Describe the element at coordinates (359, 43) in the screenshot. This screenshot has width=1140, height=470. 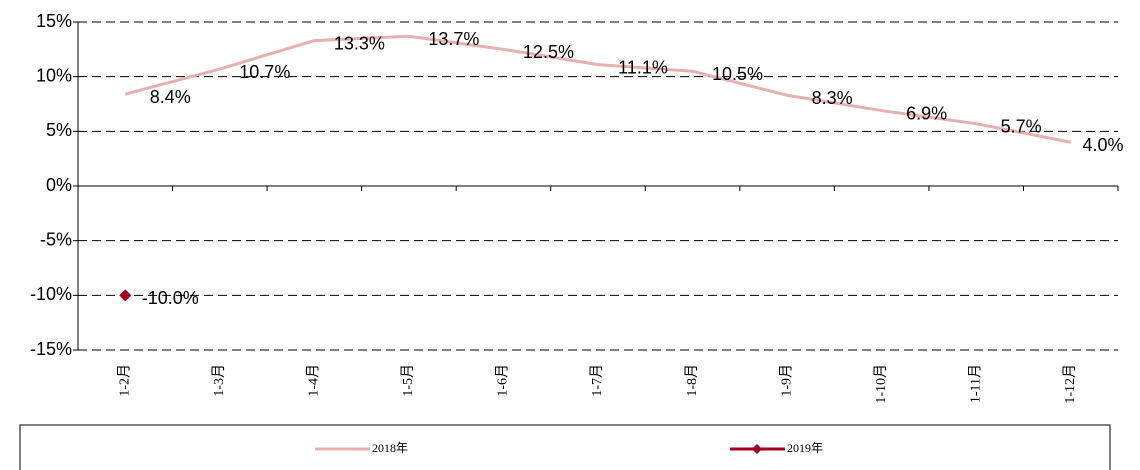
I see `data-label: 13.3%` at that location.